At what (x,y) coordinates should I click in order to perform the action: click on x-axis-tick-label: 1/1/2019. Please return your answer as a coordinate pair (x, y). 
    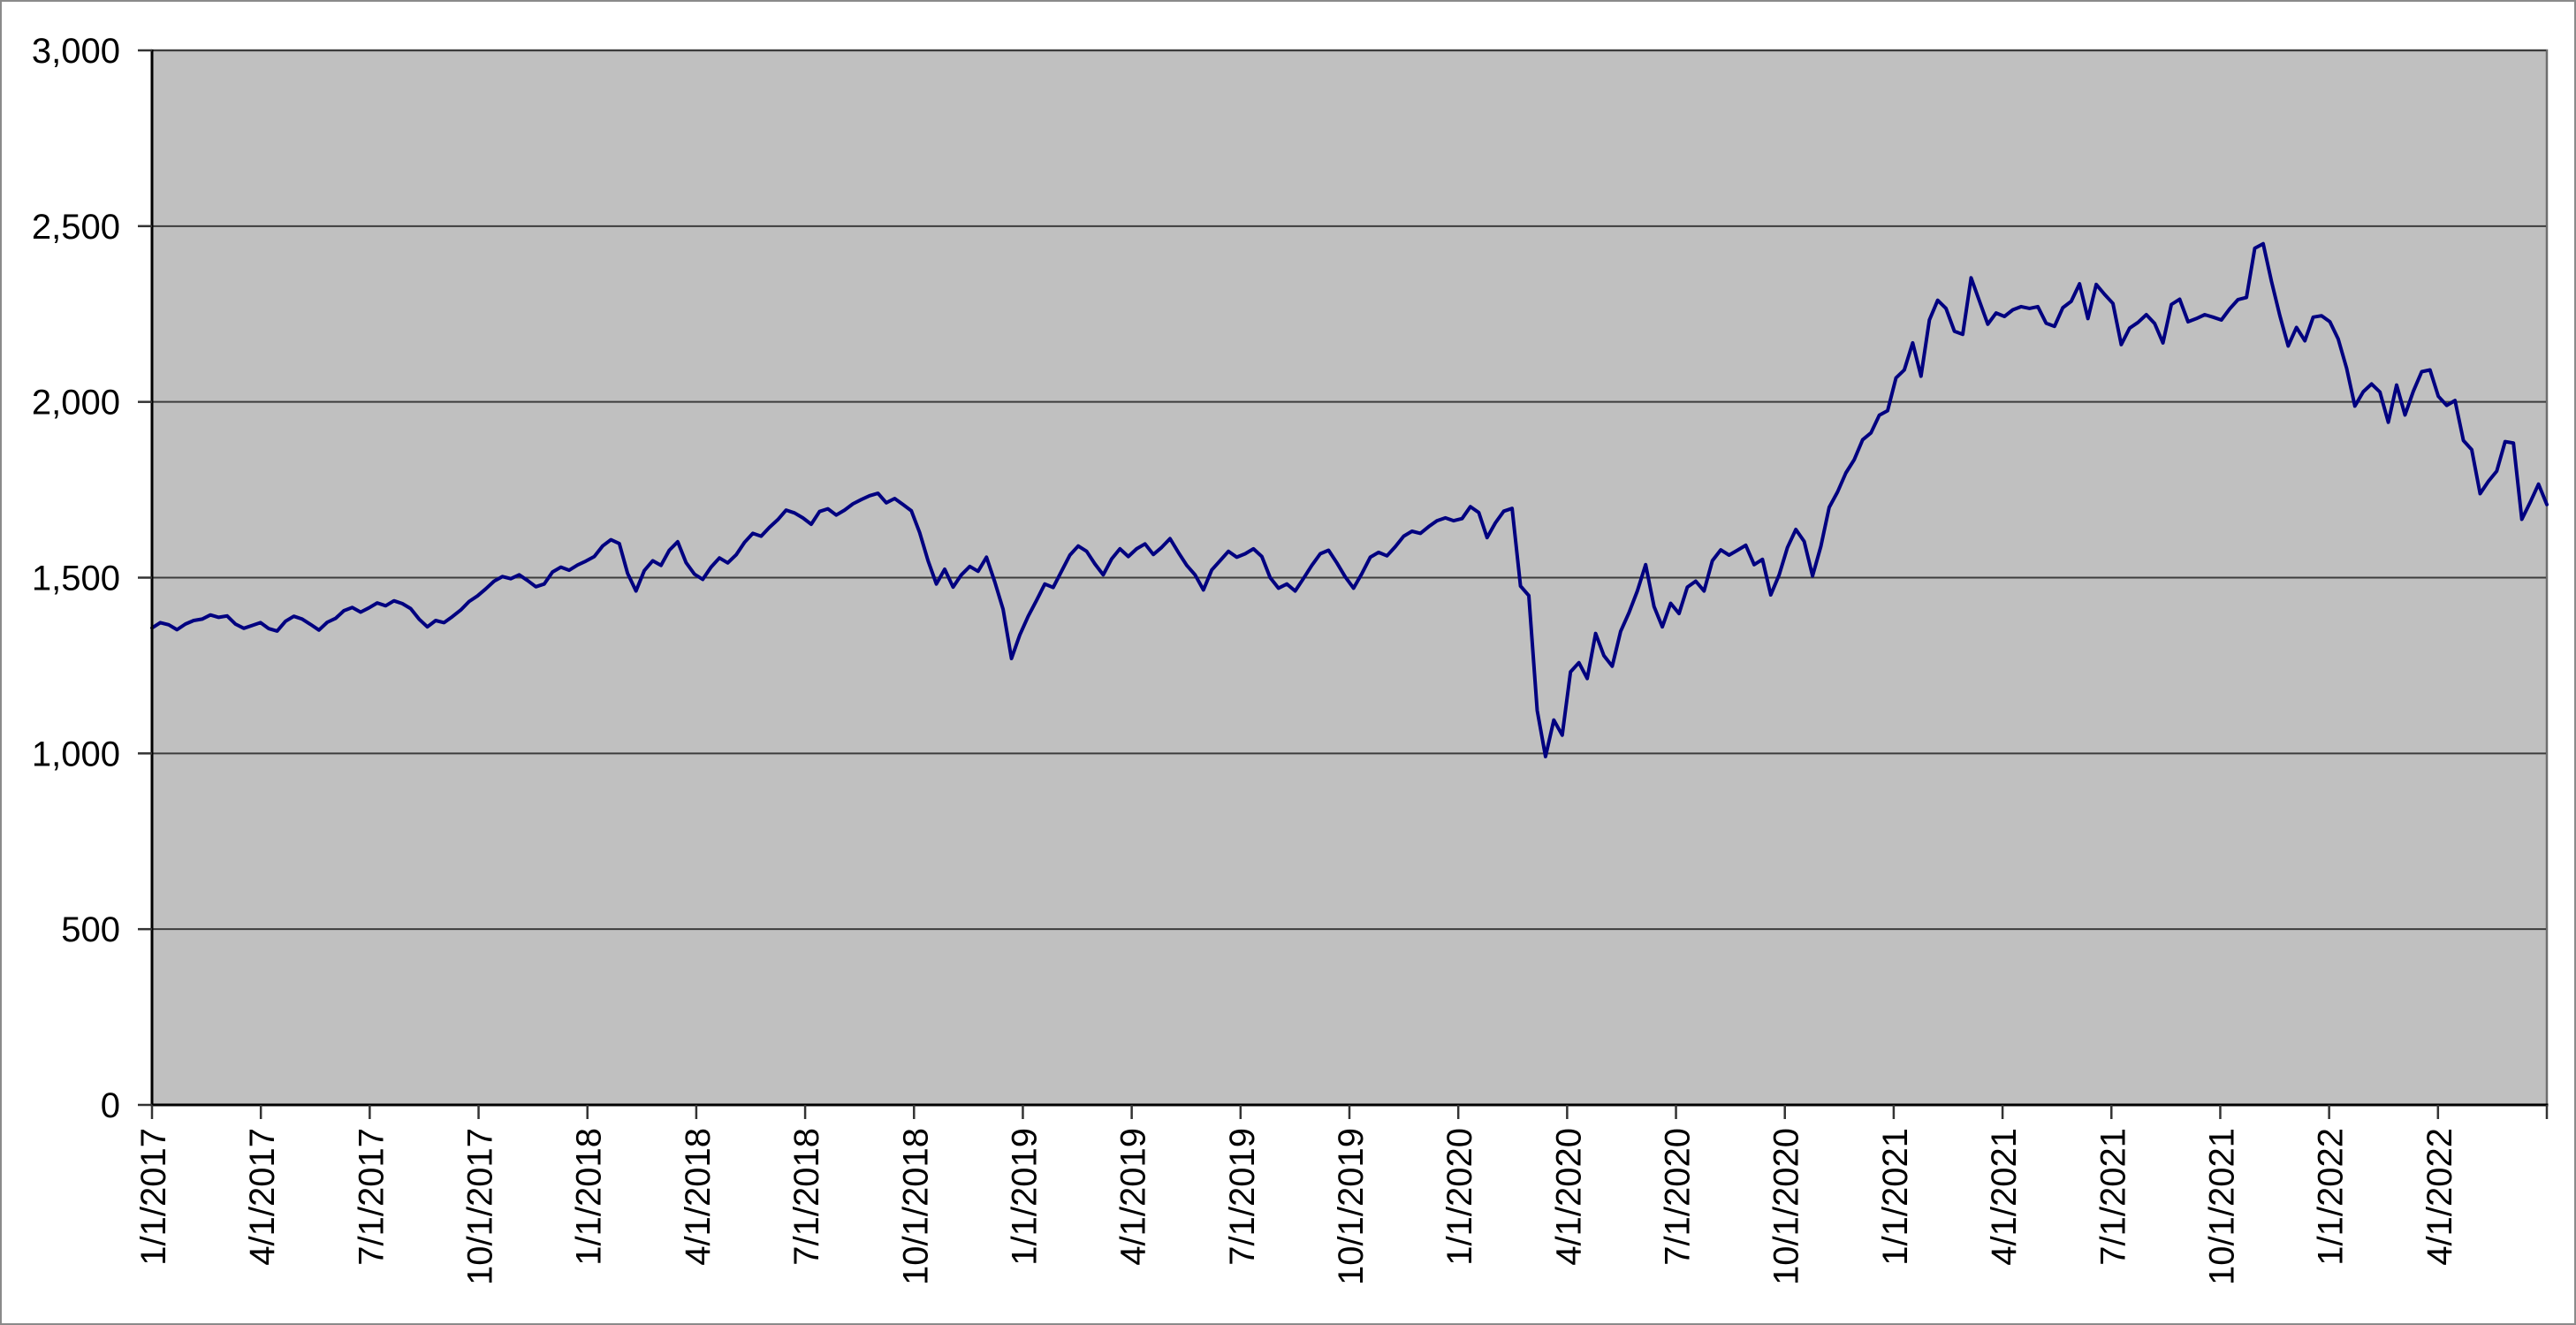
    Looking at the image, I should click on (1025, 1197).